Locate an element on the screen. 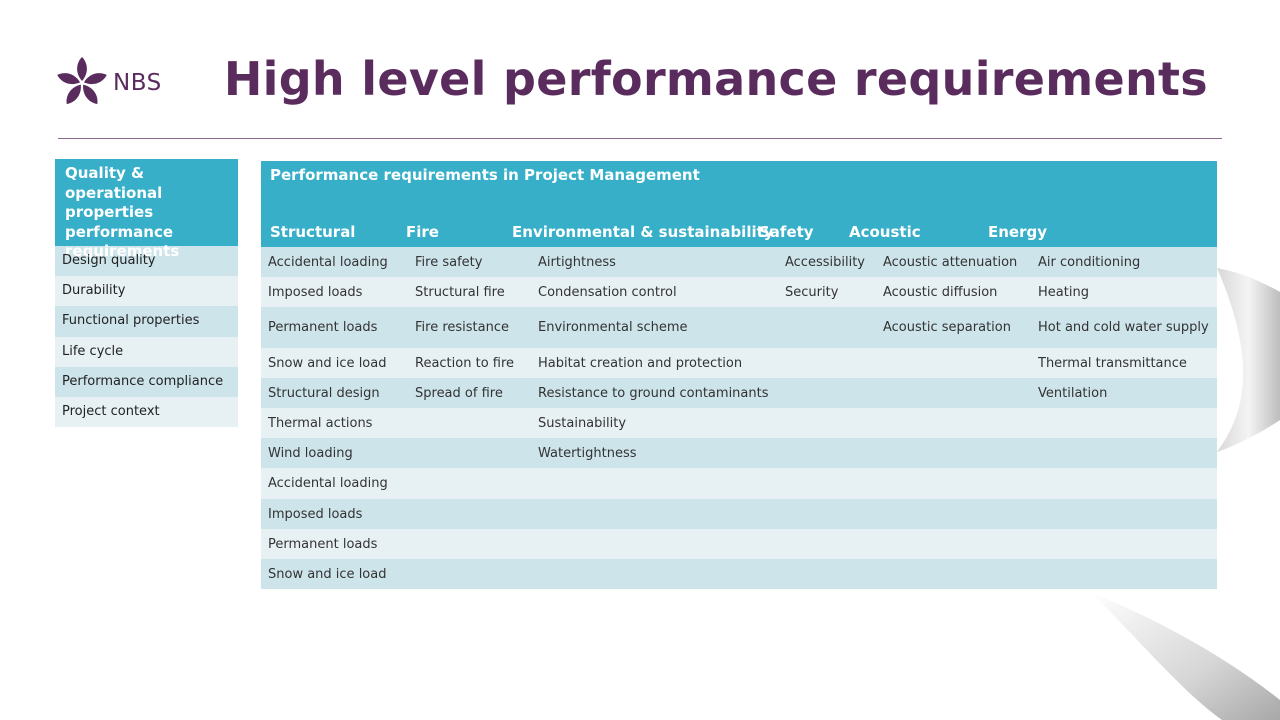 The image size is (1280, 720). logo-text: NBS is located at coordinates (137, 83).